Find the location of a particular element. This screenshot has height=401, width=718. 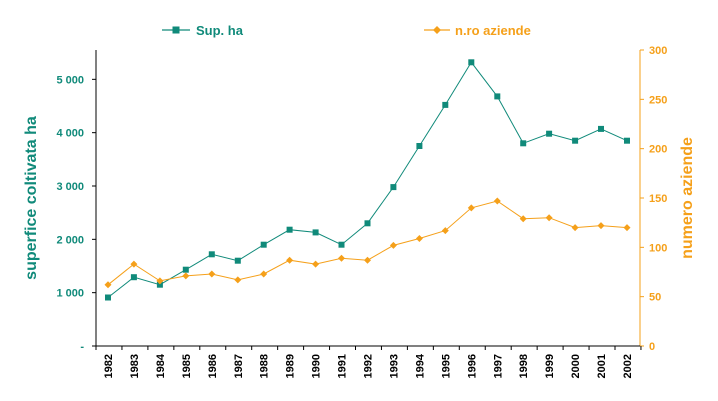

x-tick-label: 1999 is located at coordinates (550, 366).